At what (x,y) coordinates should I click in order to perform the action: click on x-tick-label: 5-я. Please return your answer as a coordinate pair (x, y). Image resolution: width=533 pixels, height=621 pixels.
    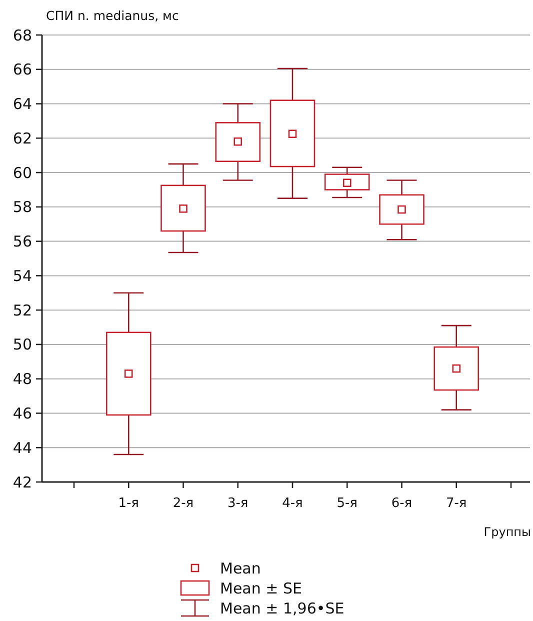
    Looking at the image, I should click on (347, 503).